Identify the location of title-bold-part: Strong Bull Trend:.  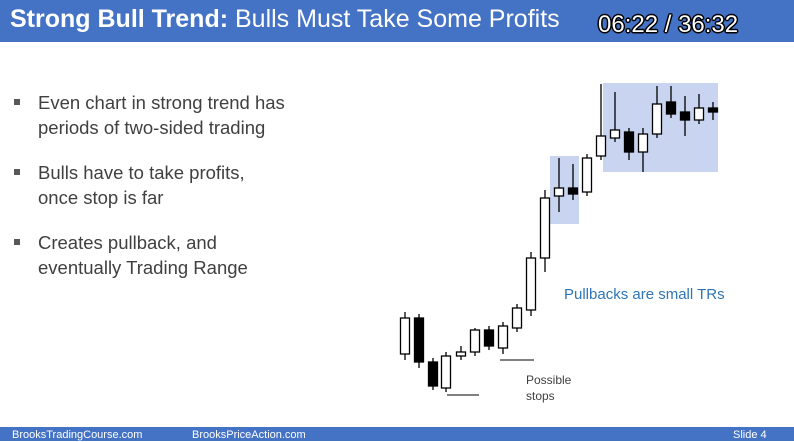
(119, 19).